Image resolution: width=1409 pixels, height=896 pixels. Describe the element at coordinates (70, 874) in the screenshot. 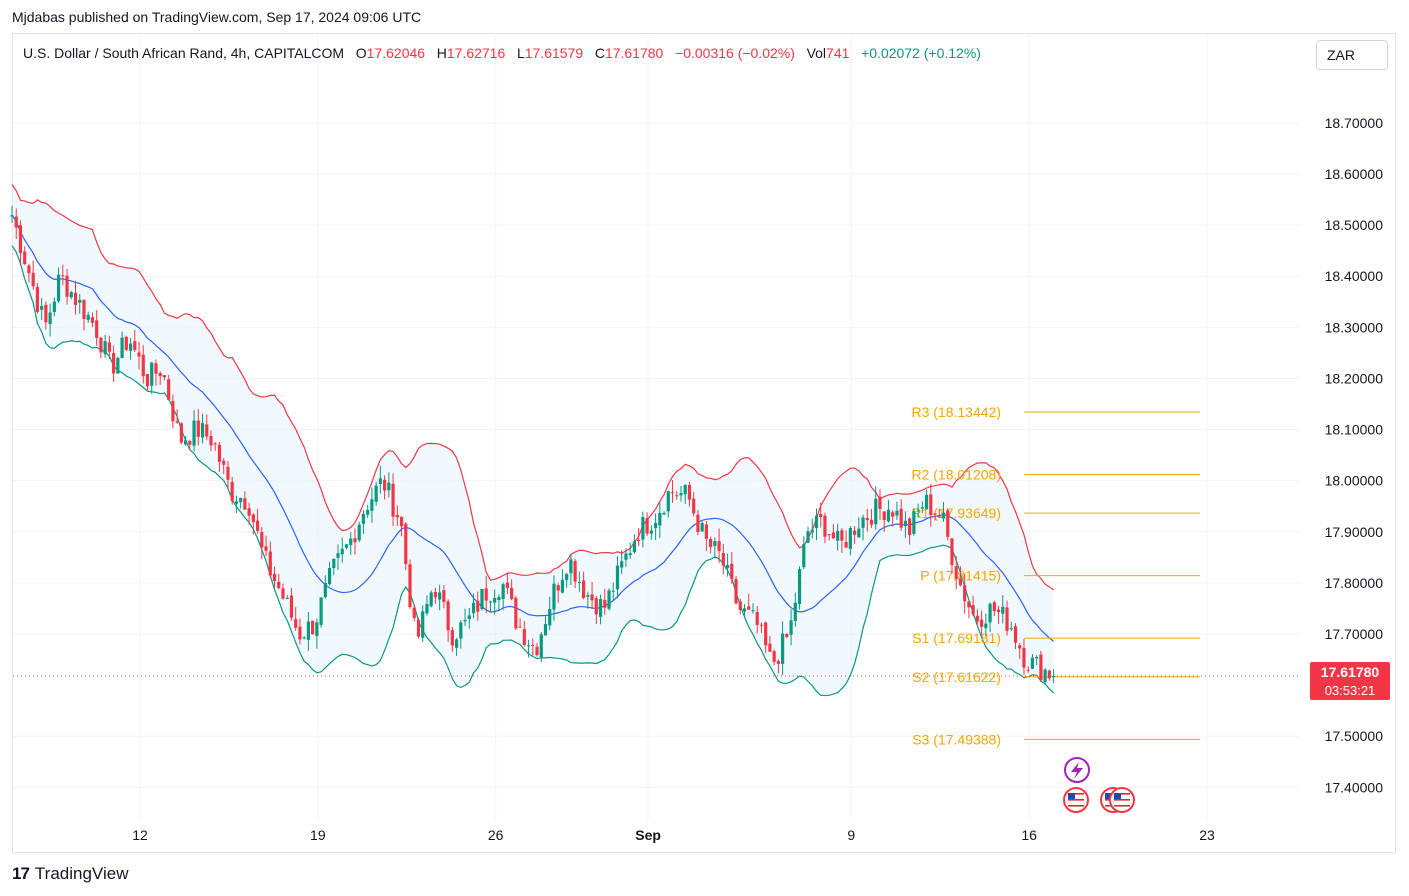

I see `tradingview-logo: 17 TradingView` at that location.